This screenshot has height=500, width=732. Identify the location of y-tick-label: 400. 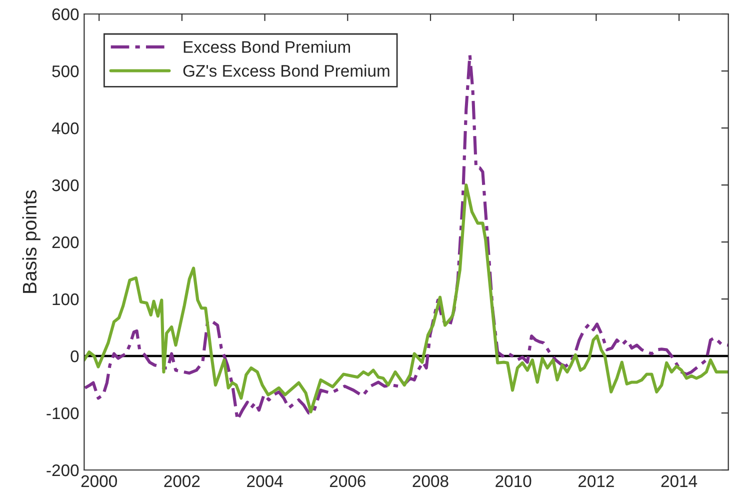
(65, 128).